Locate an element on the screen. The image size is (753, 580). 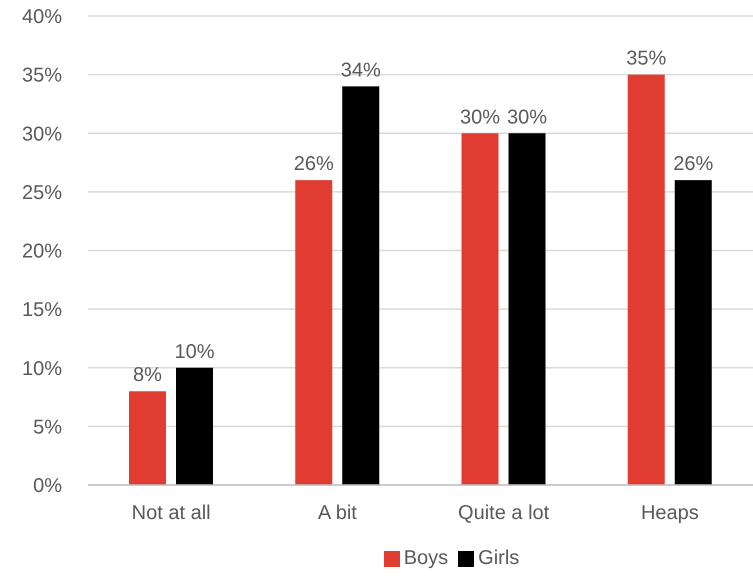
x-tick-label: Heaps is located at coordinates (669, 513).